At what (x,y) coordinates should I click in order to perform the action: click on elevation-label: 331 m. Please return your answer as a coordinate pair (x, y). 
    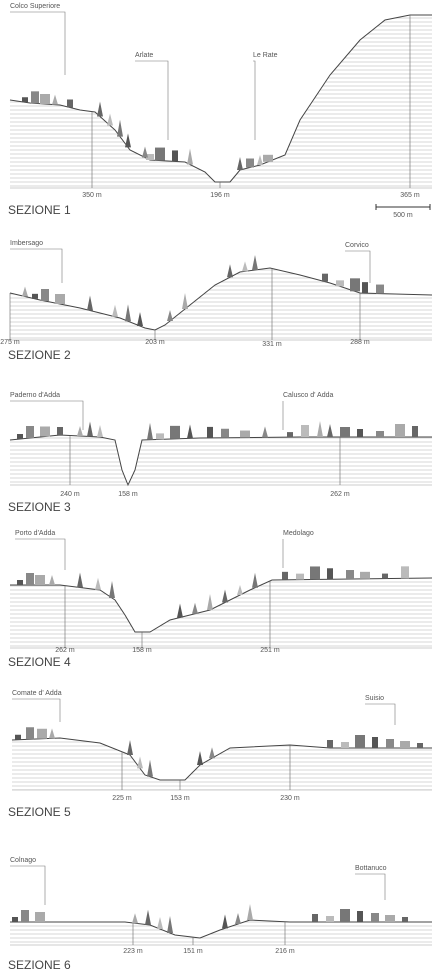
    Looking at the image, I should click on (272, 344).